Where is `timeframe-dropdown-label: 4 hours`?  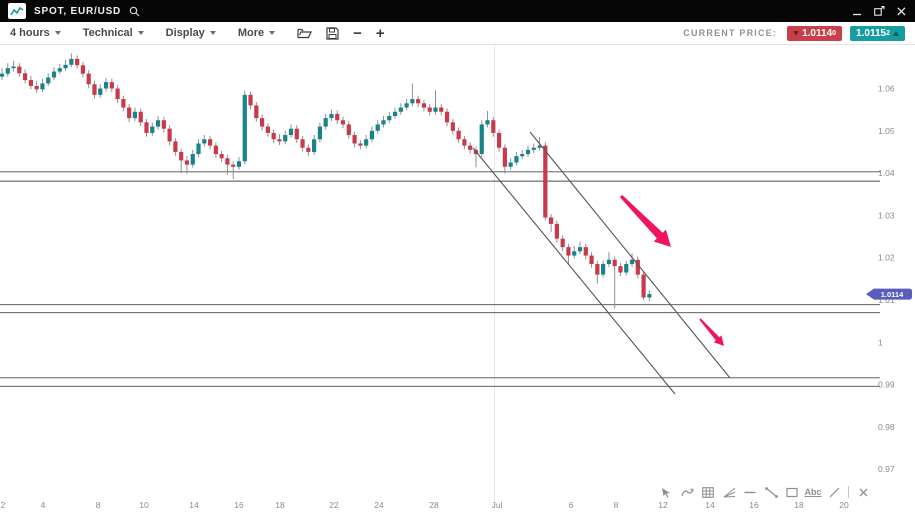
timeframe-dropdown-label: 4 hours is located at coordinates (30, 33).